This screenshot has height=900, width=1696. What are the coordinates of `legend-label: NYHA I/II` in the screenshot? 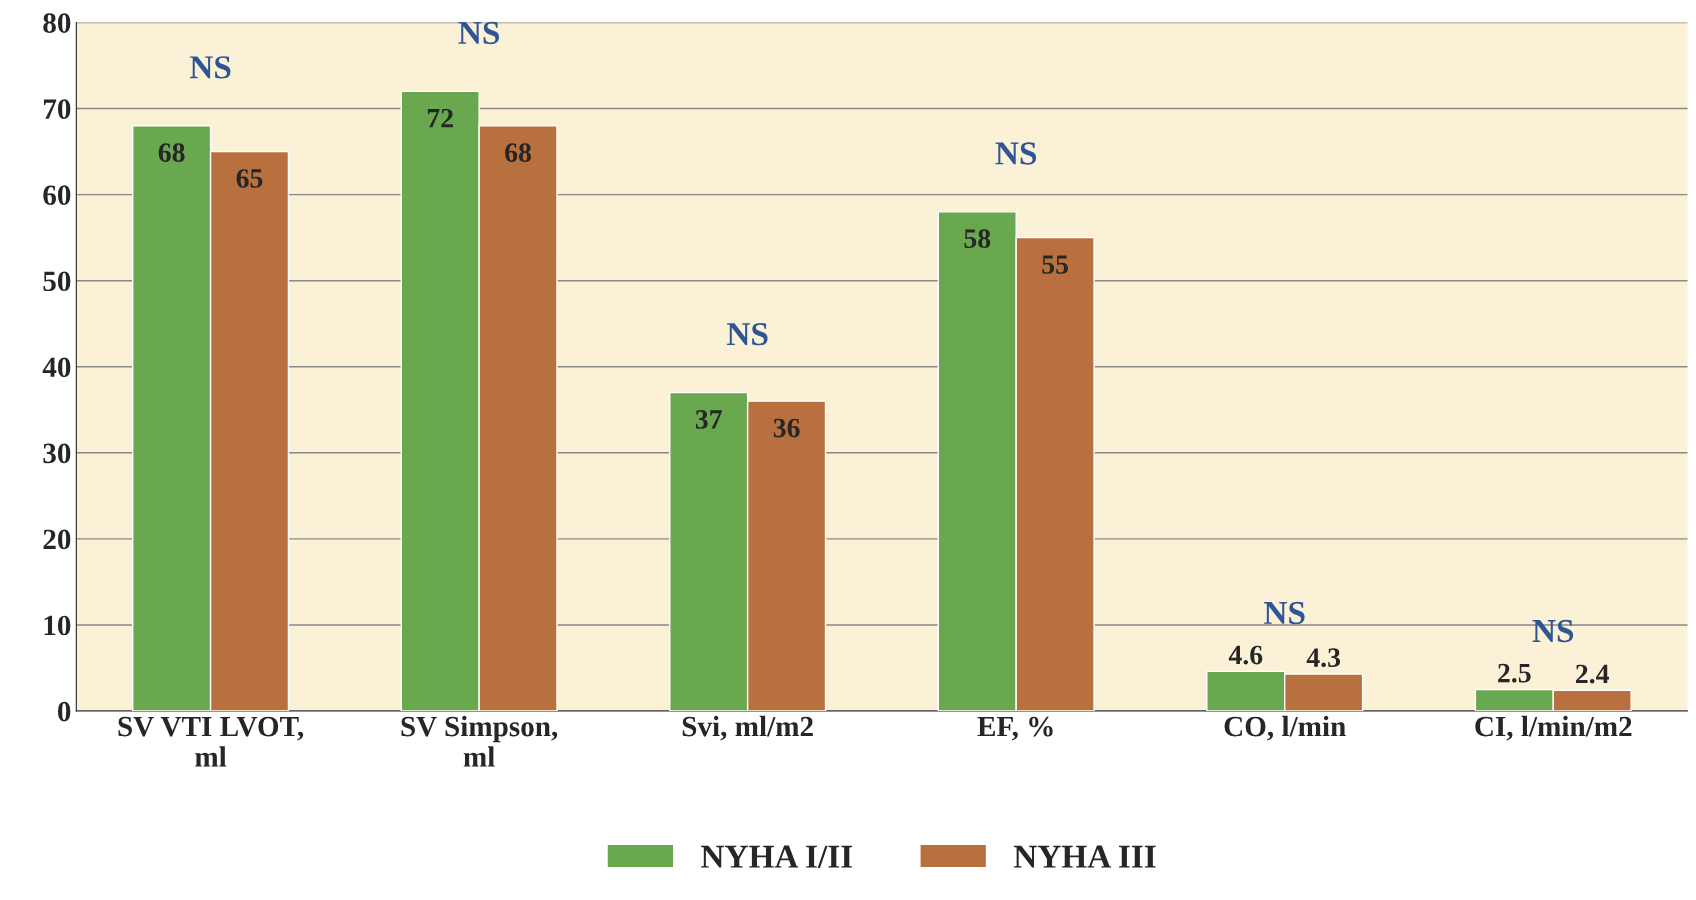 It's located at (777, 856).